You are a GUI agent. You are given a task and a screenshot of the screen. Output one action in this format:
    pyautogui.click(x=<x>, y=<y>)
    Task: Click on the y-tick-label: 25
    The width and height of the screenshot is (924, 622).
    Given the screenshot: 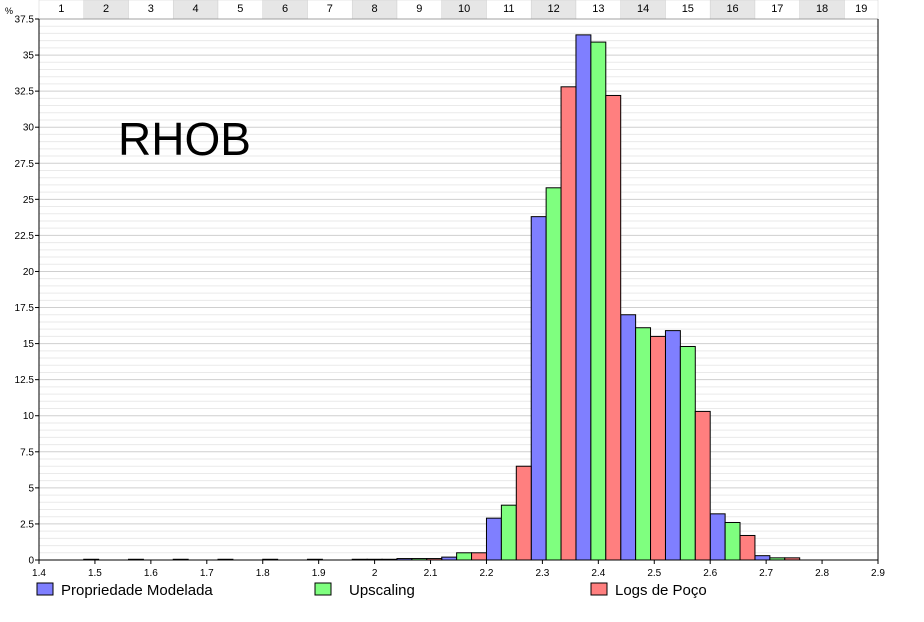 What is the action you would take?
    pyautogui.click(x=29, y=200)
    